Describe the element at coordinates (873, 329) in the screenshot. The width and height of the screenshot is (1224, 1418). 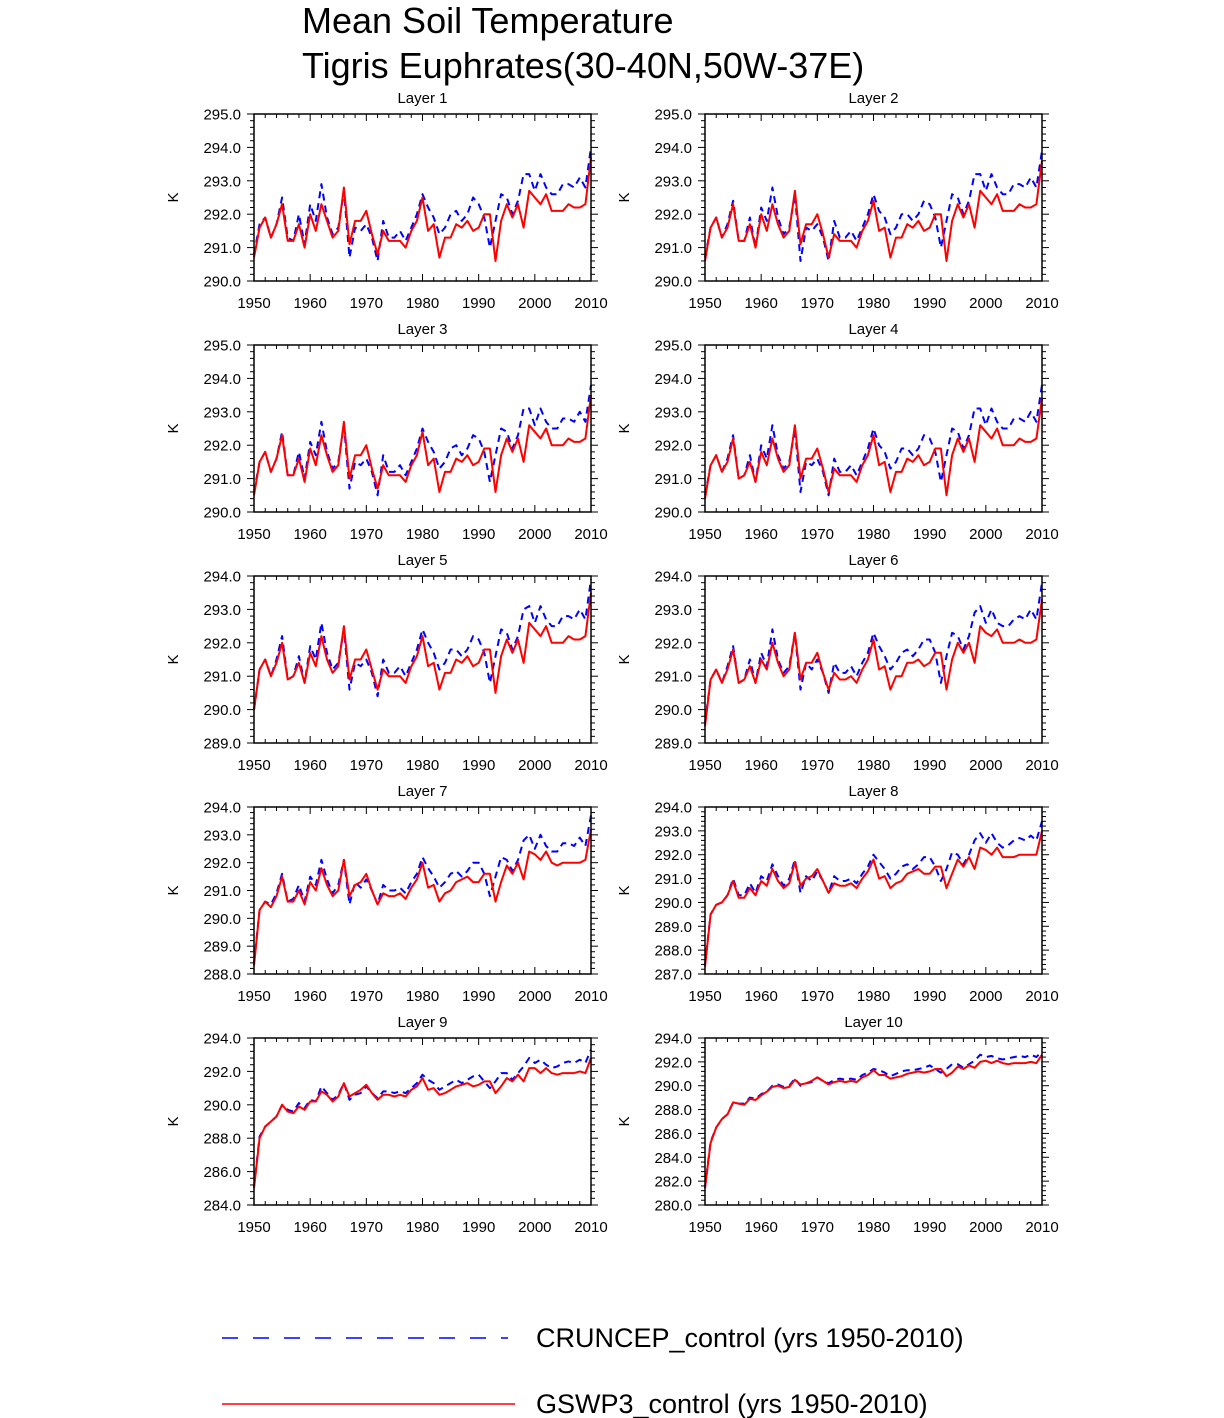
I see `panel-title: Layer 4` at that location.